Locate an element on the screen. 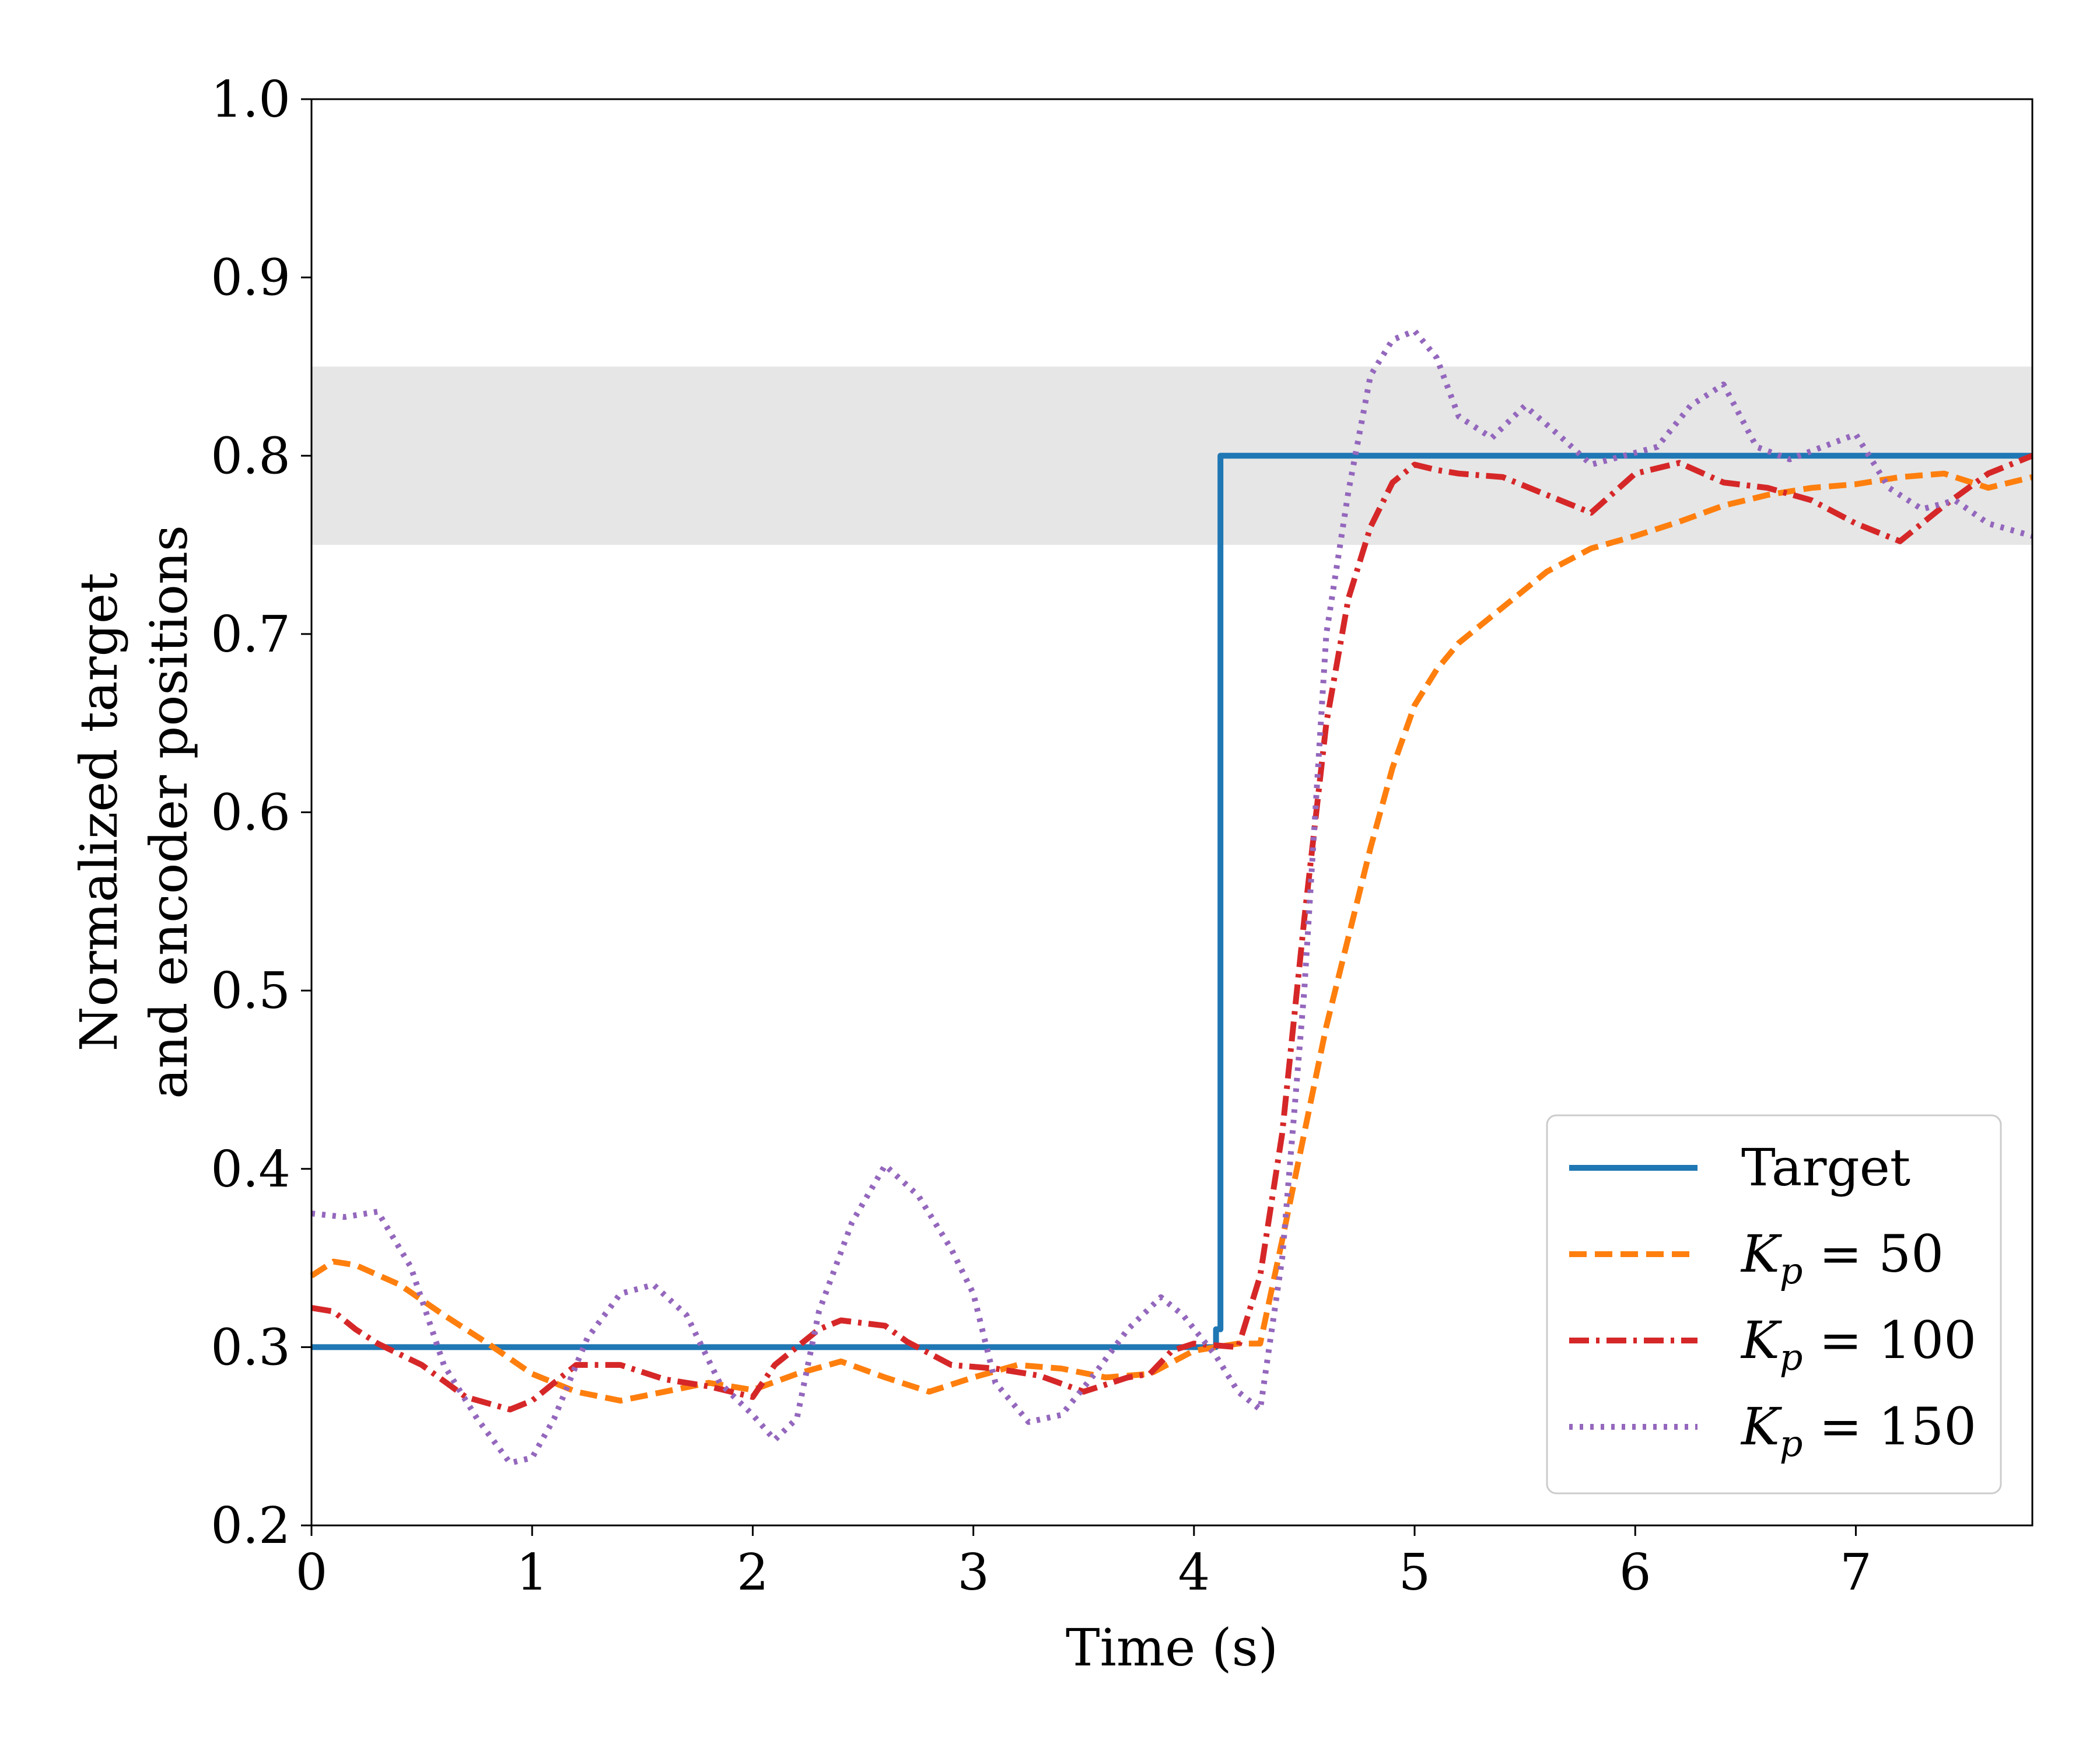 The width and height of the screenshot is (2100, 1750). y-tick-label: 0.5 is located at coordinates (250, 991).